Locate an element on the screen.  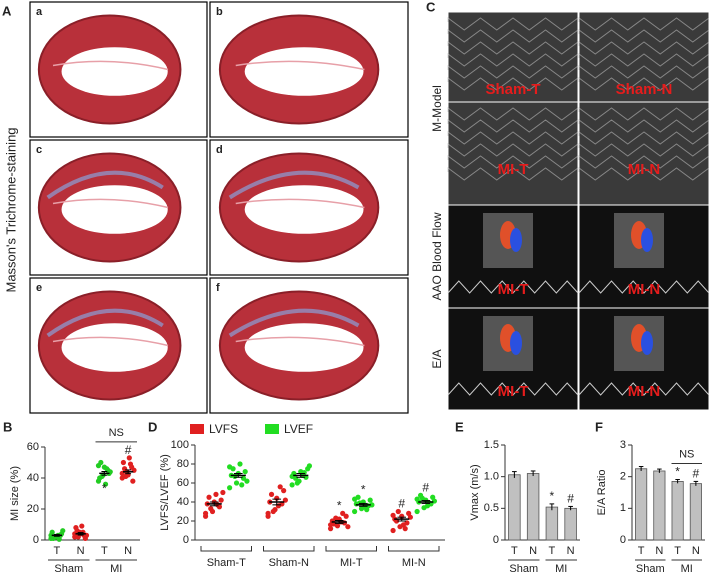
y-tick-label: 20 is located at coordinates (33, 509).